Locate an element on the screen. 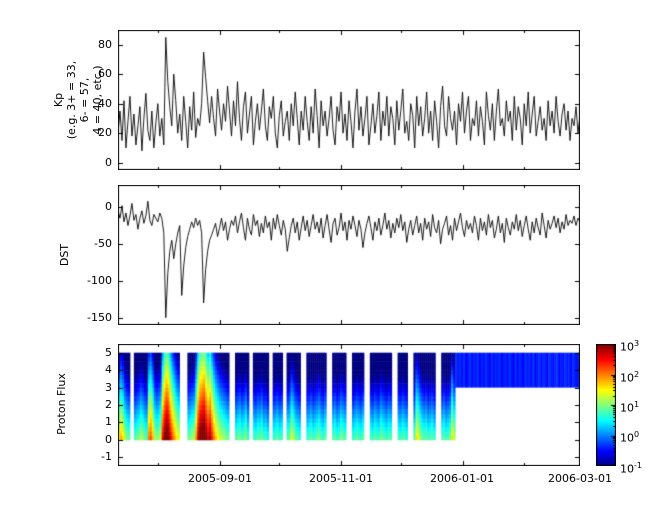 Image resolution: width=665 pixels, height=523 pixels. flux-y-tick-label: 1 is located at coordinates (108, 421).